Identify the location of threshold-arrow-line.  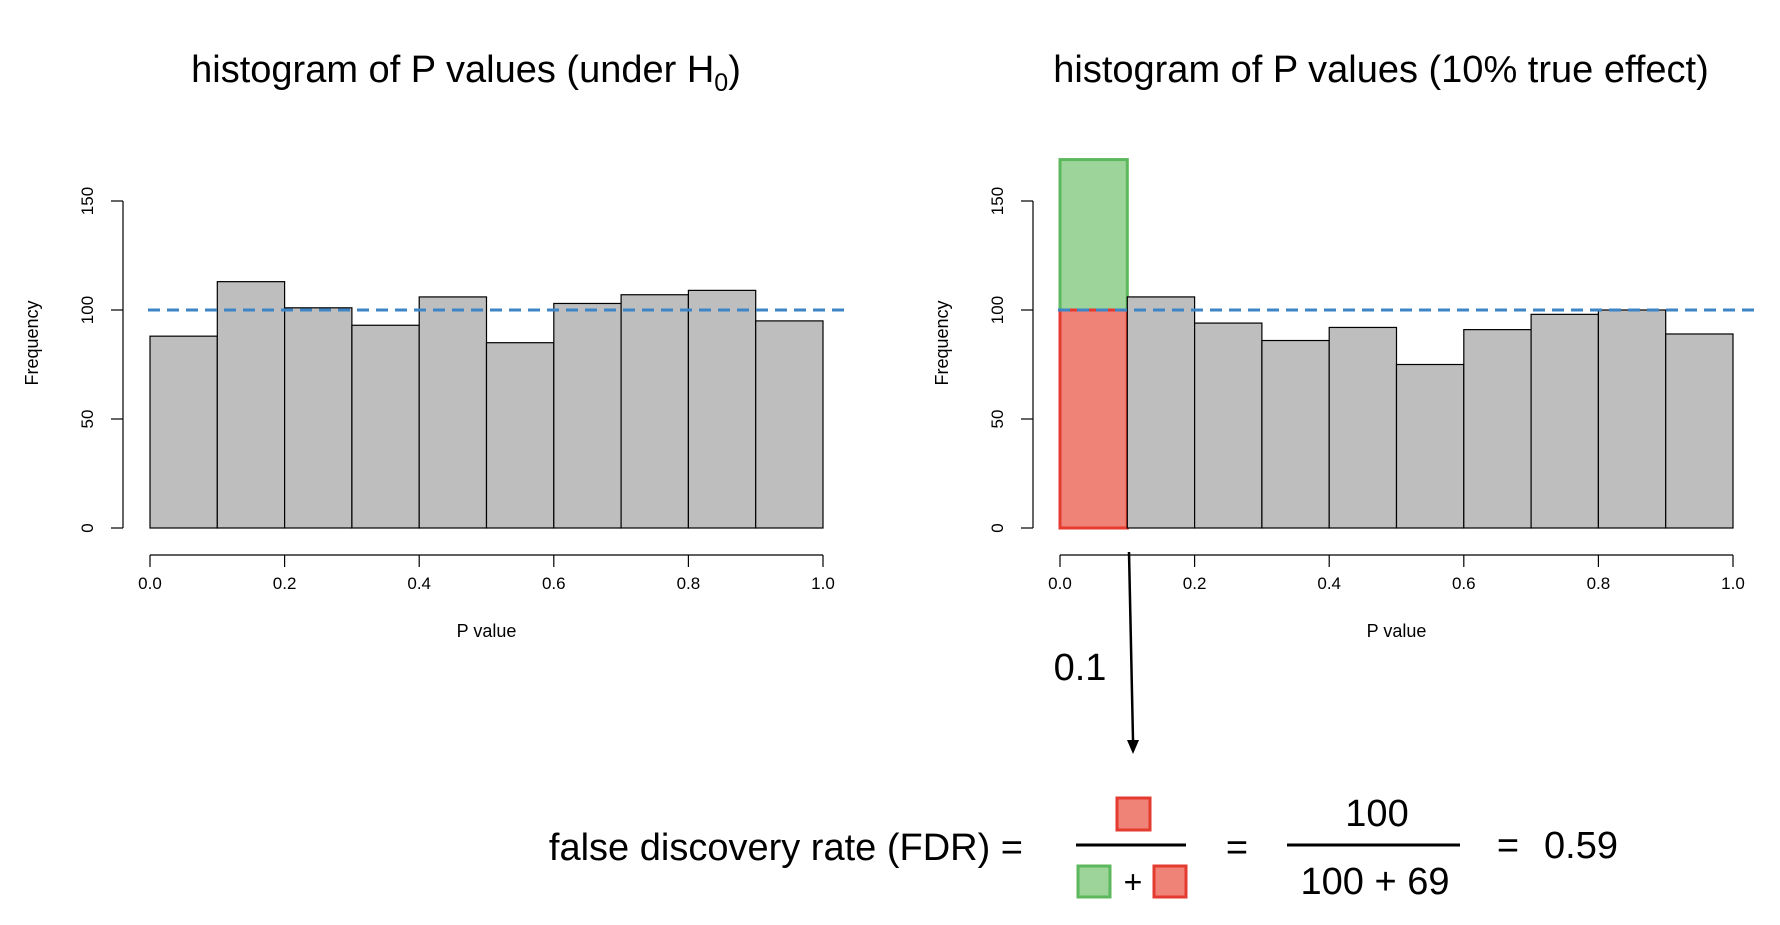
(1131, 646).